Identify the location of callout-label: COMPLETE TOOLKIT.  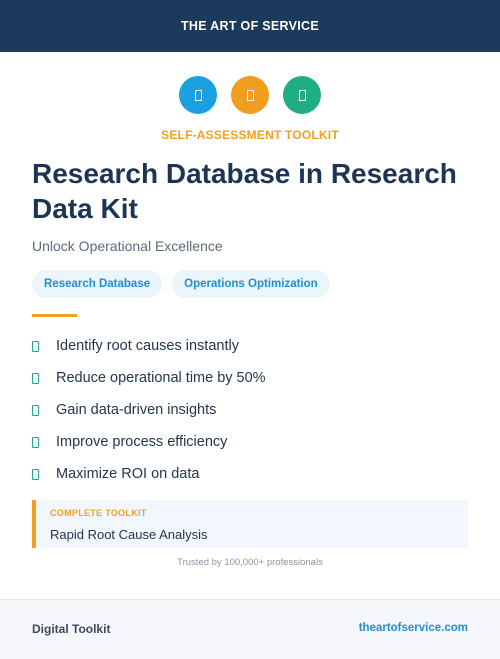
(98, 513).